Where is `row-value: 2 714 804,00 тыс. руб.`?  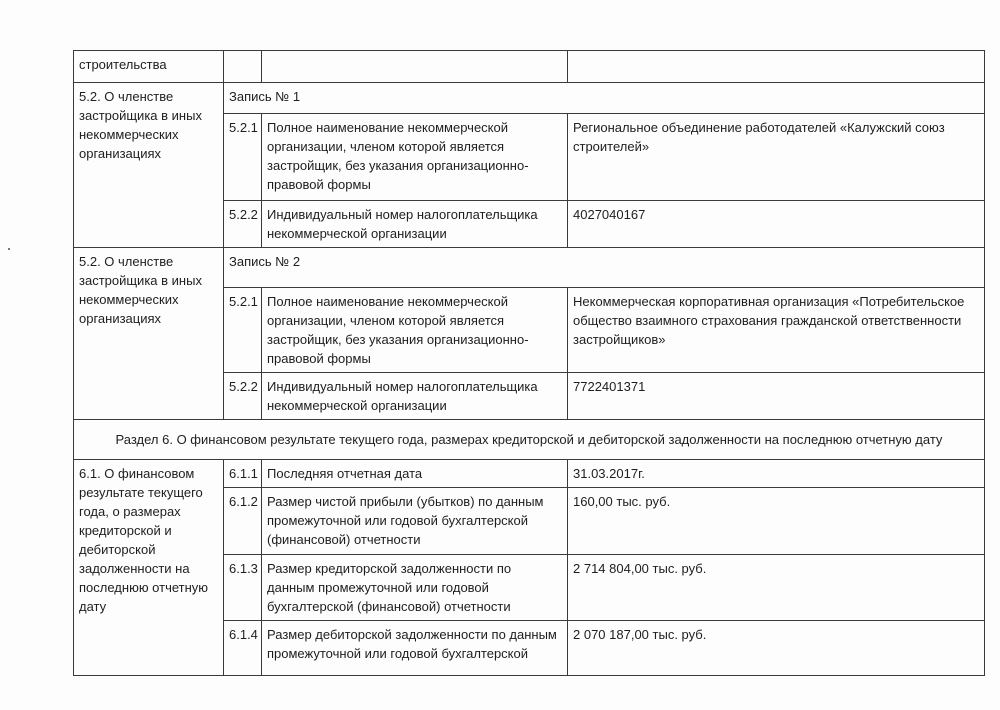
row-value: 2 714 804,00 тыс. руб. is located at coordinates (776, 587).